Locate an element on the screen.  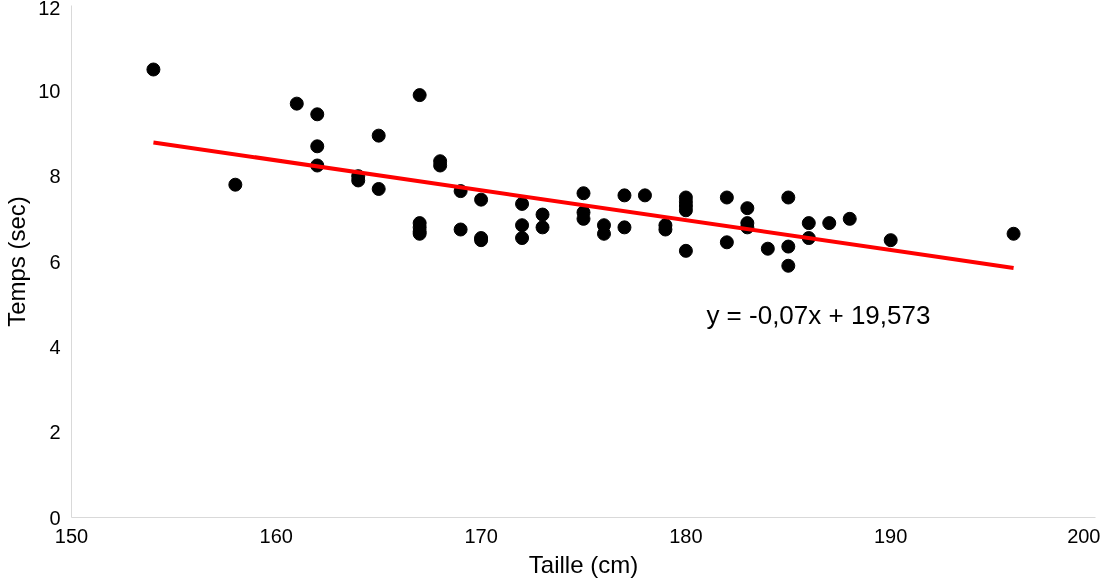
x-tick-label: 170 is located at coordinates (481, 535).